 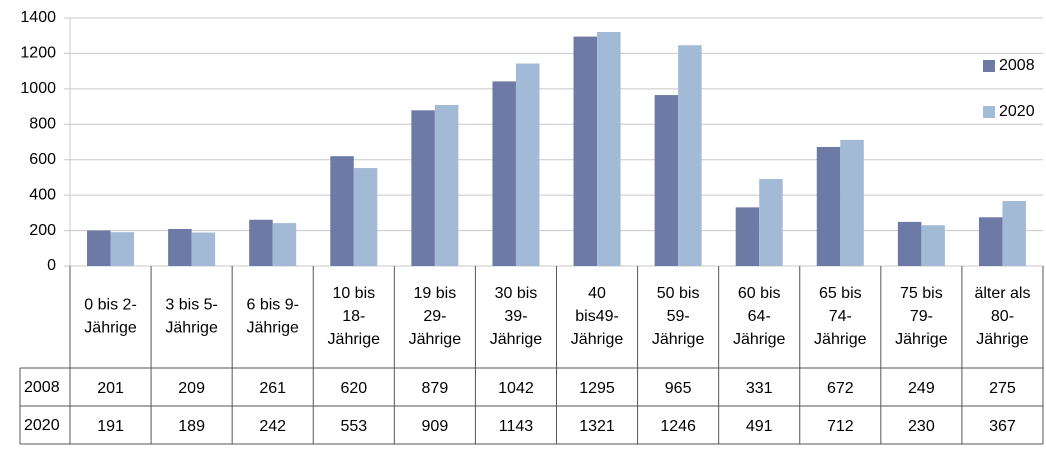 What do you see at coordinates (840, 316) in the screenshot?
I see `x-tick-label: 65 bis 74-Jährige` at bounding box center [840, 316].